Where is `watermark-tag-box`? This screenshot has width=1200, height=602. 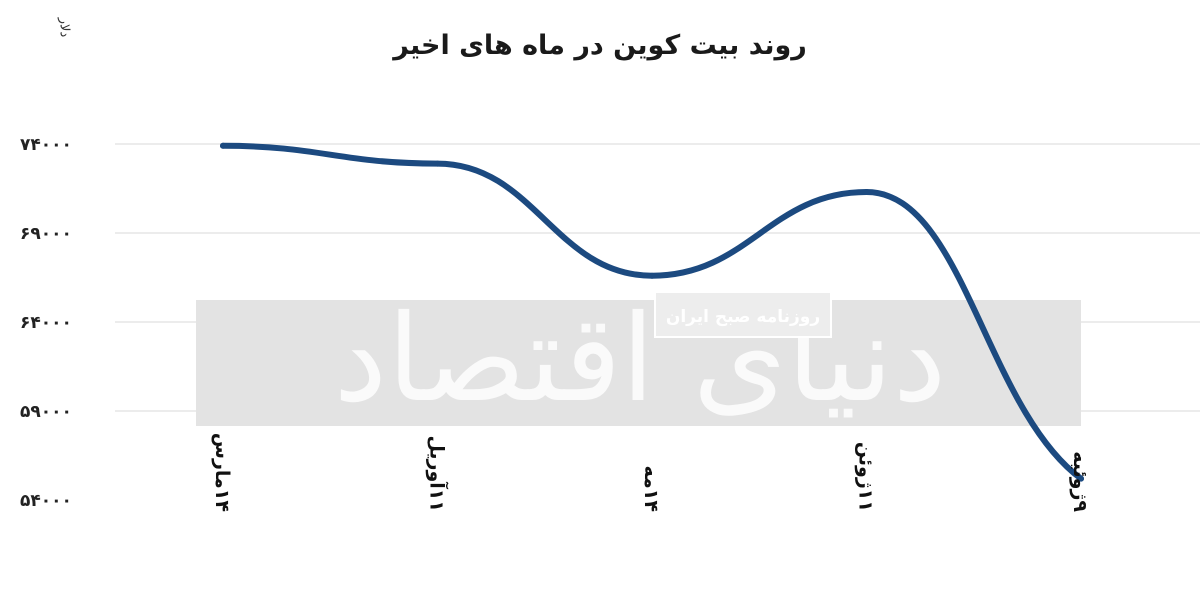 watermark-tag-box is located at coordinates (743, 314).